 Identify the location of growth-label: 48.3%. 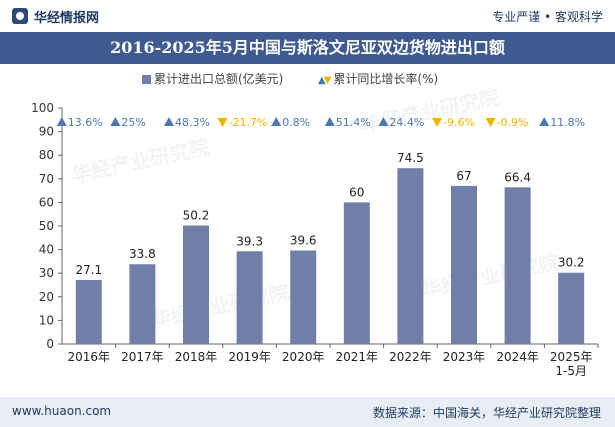
(192, 122).